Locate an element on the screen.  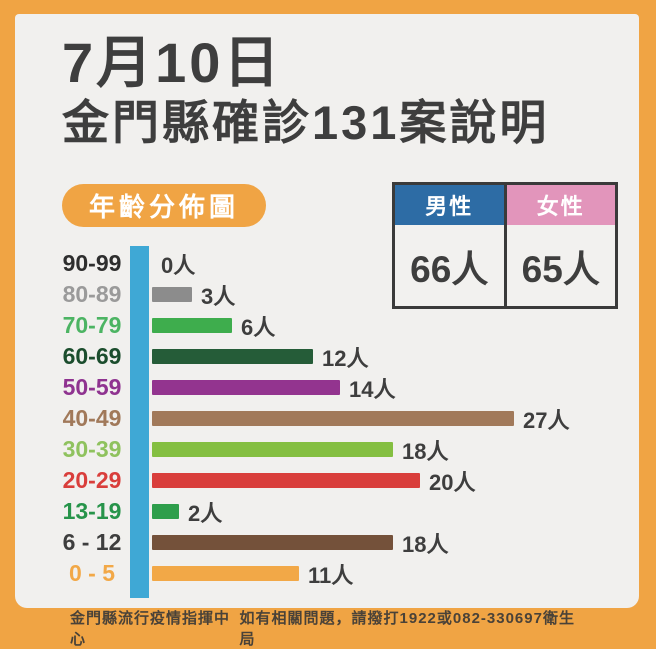
bar-area: 3人 is located at coordinates (193, 295).